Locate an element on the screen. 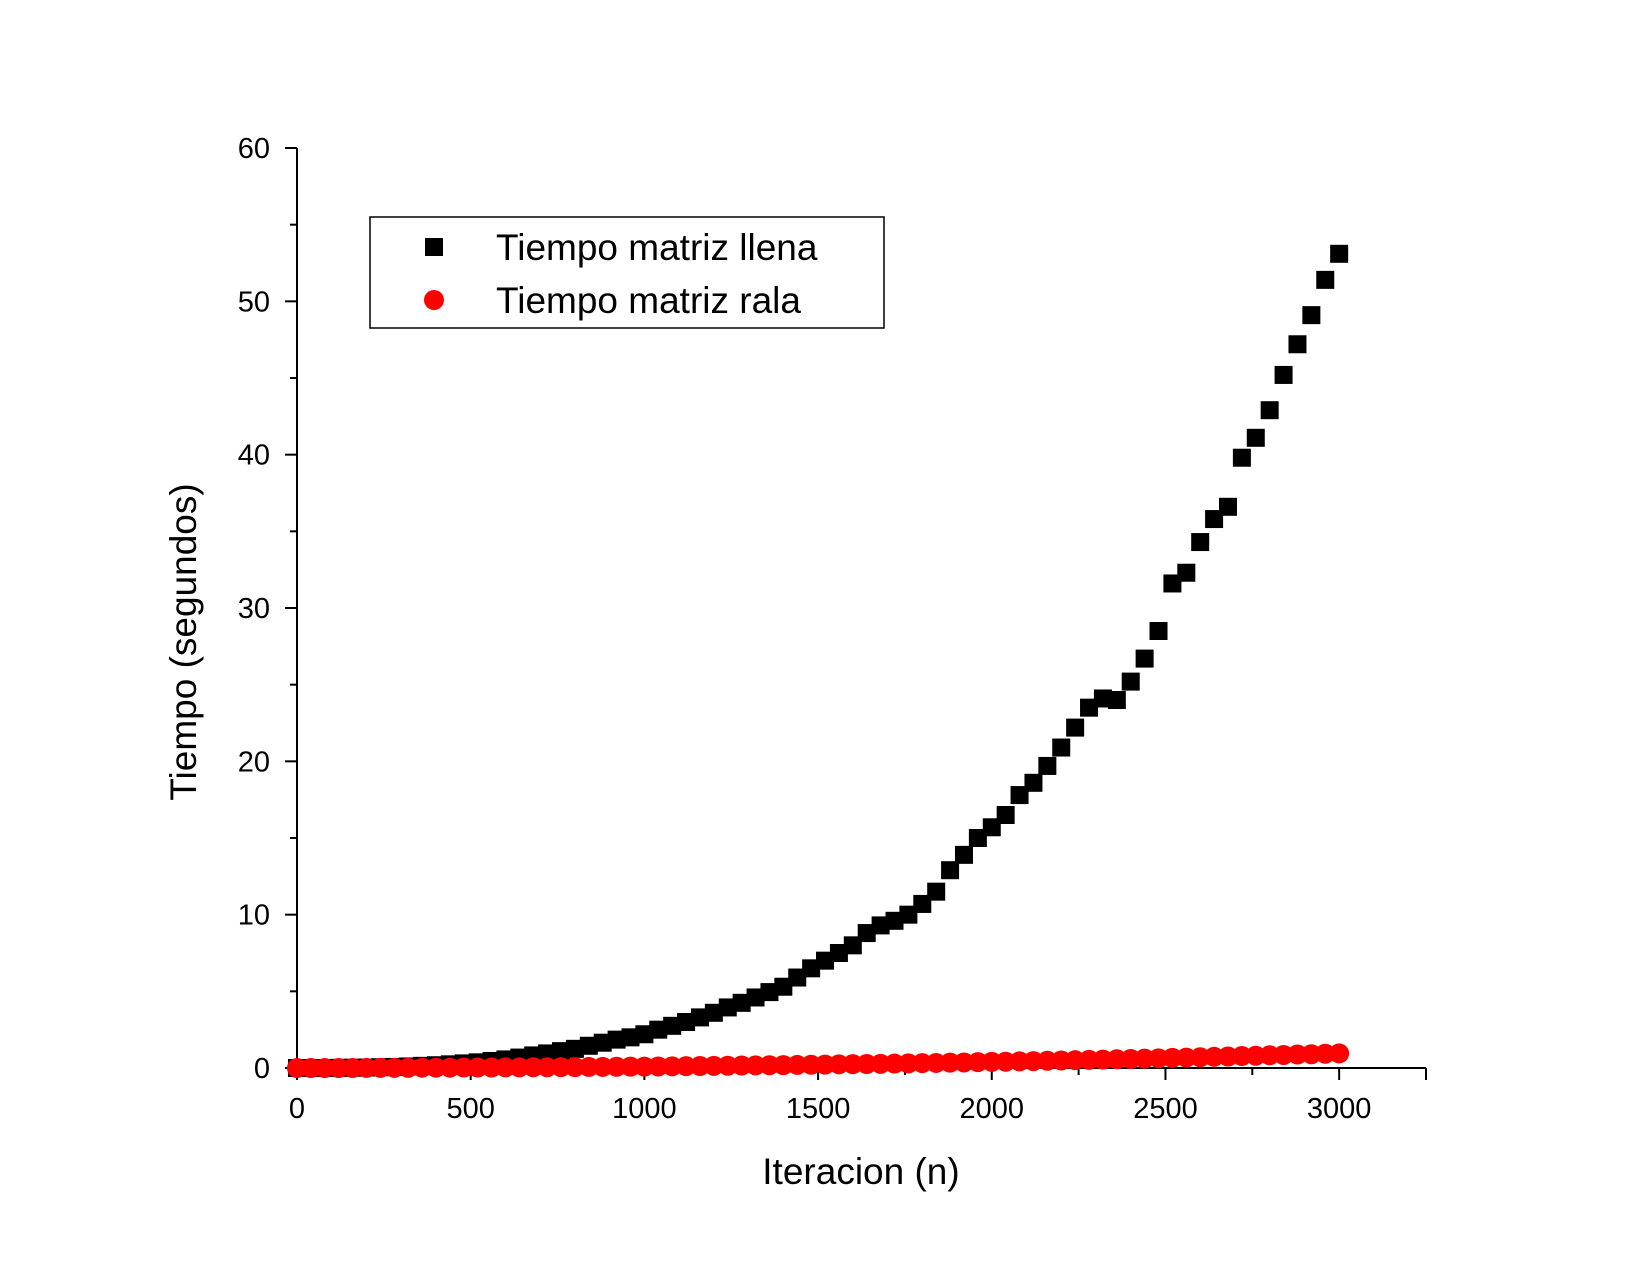  y-tick-label: 40 is located at coordinates (254, 456).